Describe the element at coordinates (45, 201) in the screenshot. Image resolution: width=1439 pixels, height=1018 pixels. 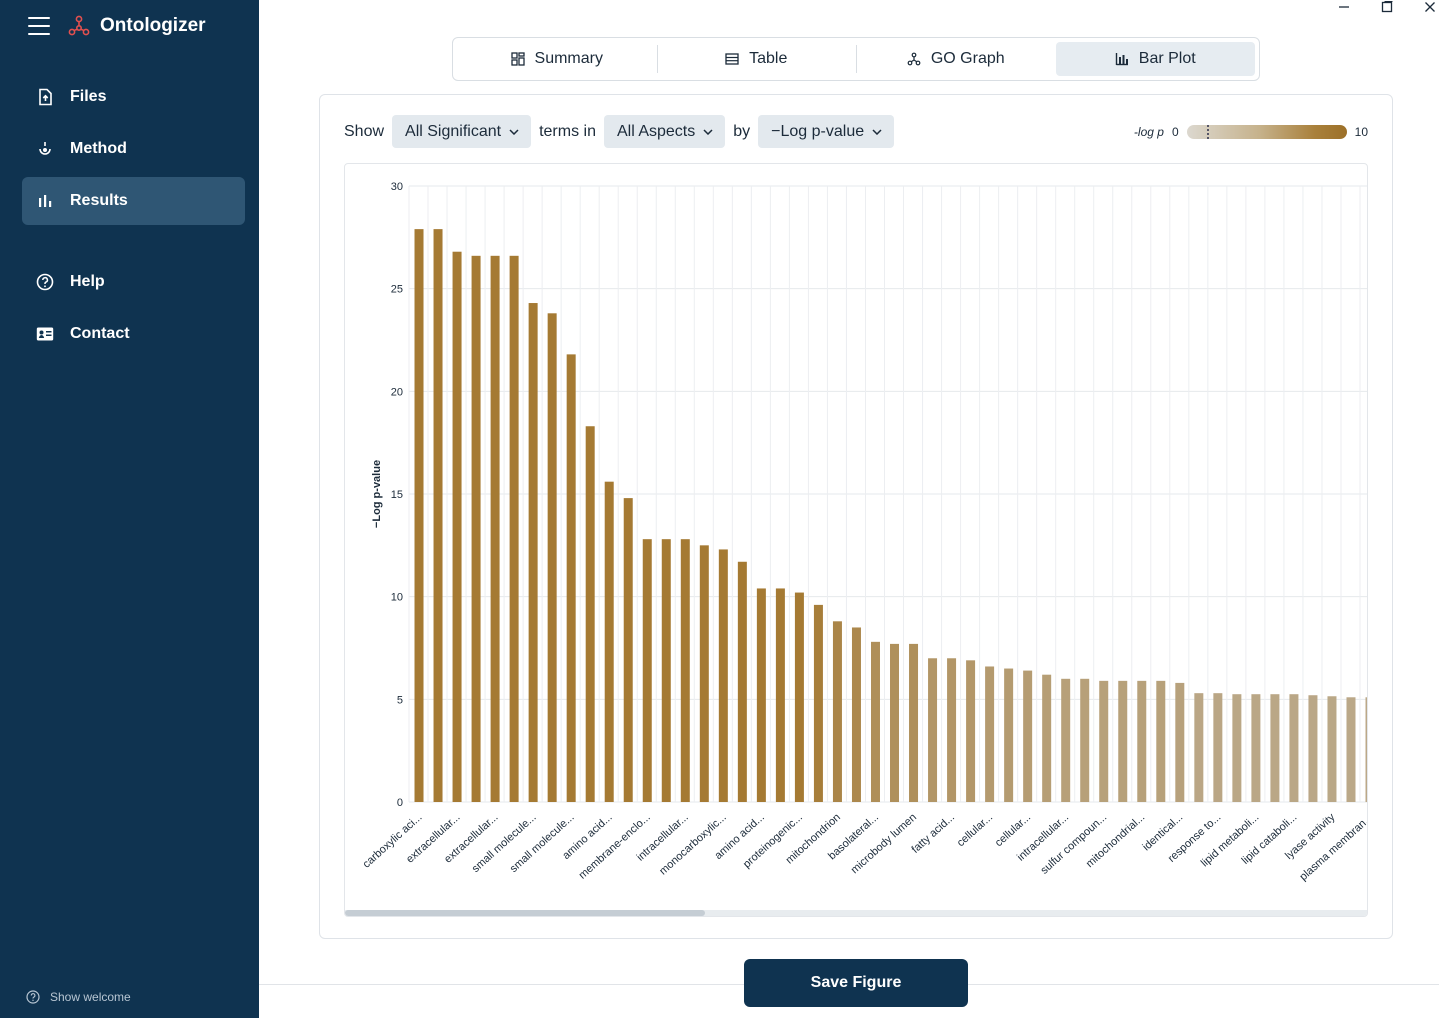
I see `bar-chart-icon` at that location.